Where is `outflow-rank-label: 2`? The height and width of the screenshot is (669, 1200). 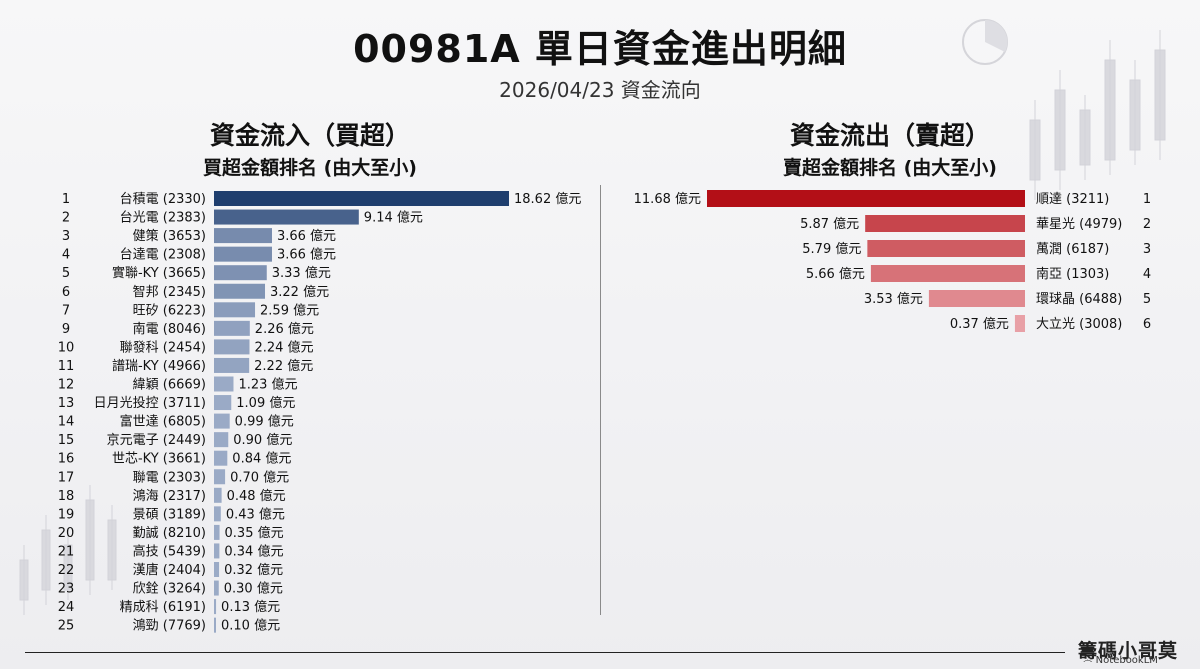
outflow-rank-label: 2 is located at coordinates (1147, 224).